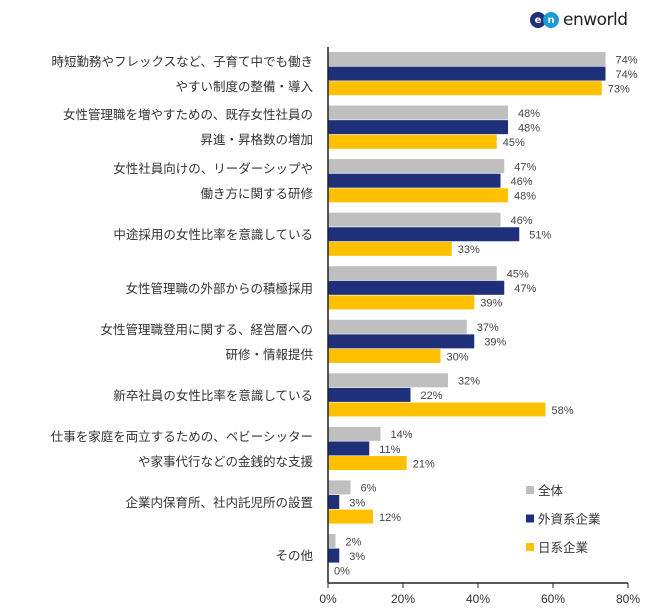 The image size is (650, 608). I want to click on enworld-logo: e n enworld, so click(579, 20).